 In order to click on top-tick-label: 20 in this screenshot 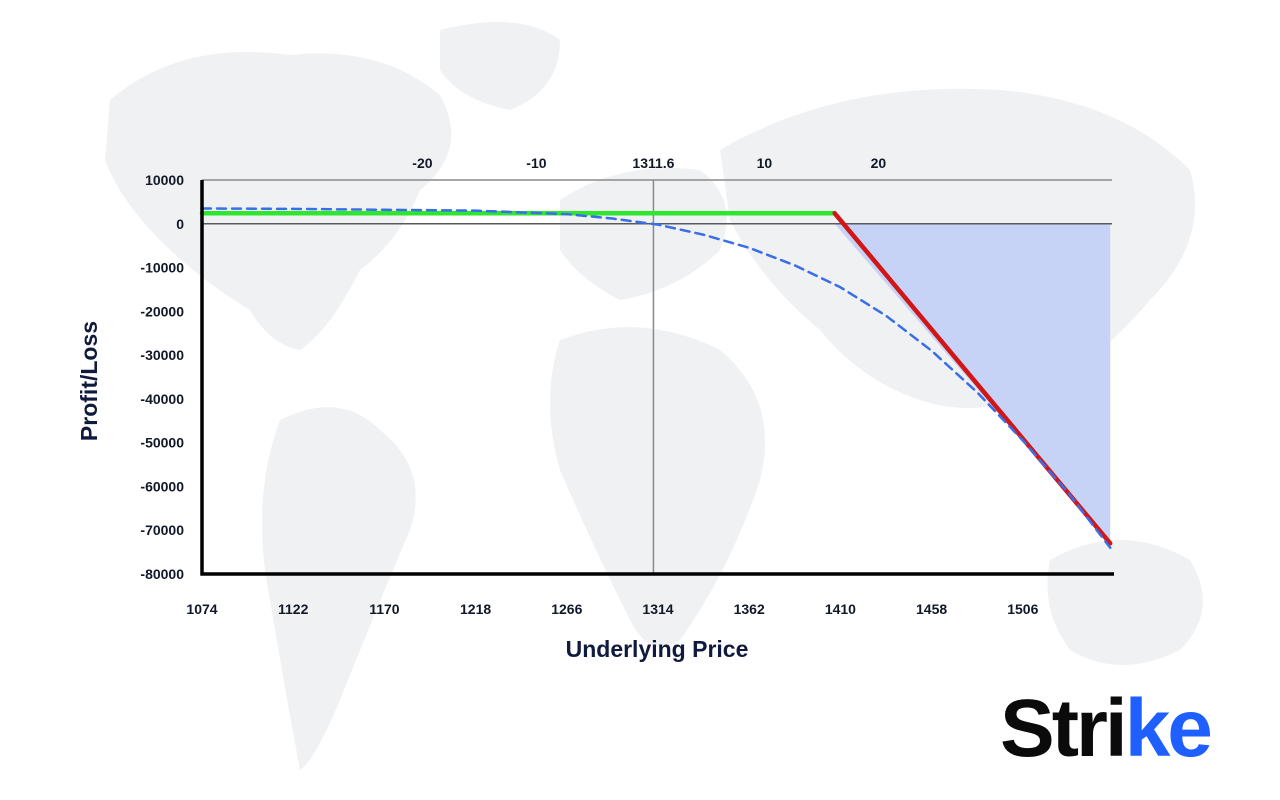, I will do `click(879, 163)`.